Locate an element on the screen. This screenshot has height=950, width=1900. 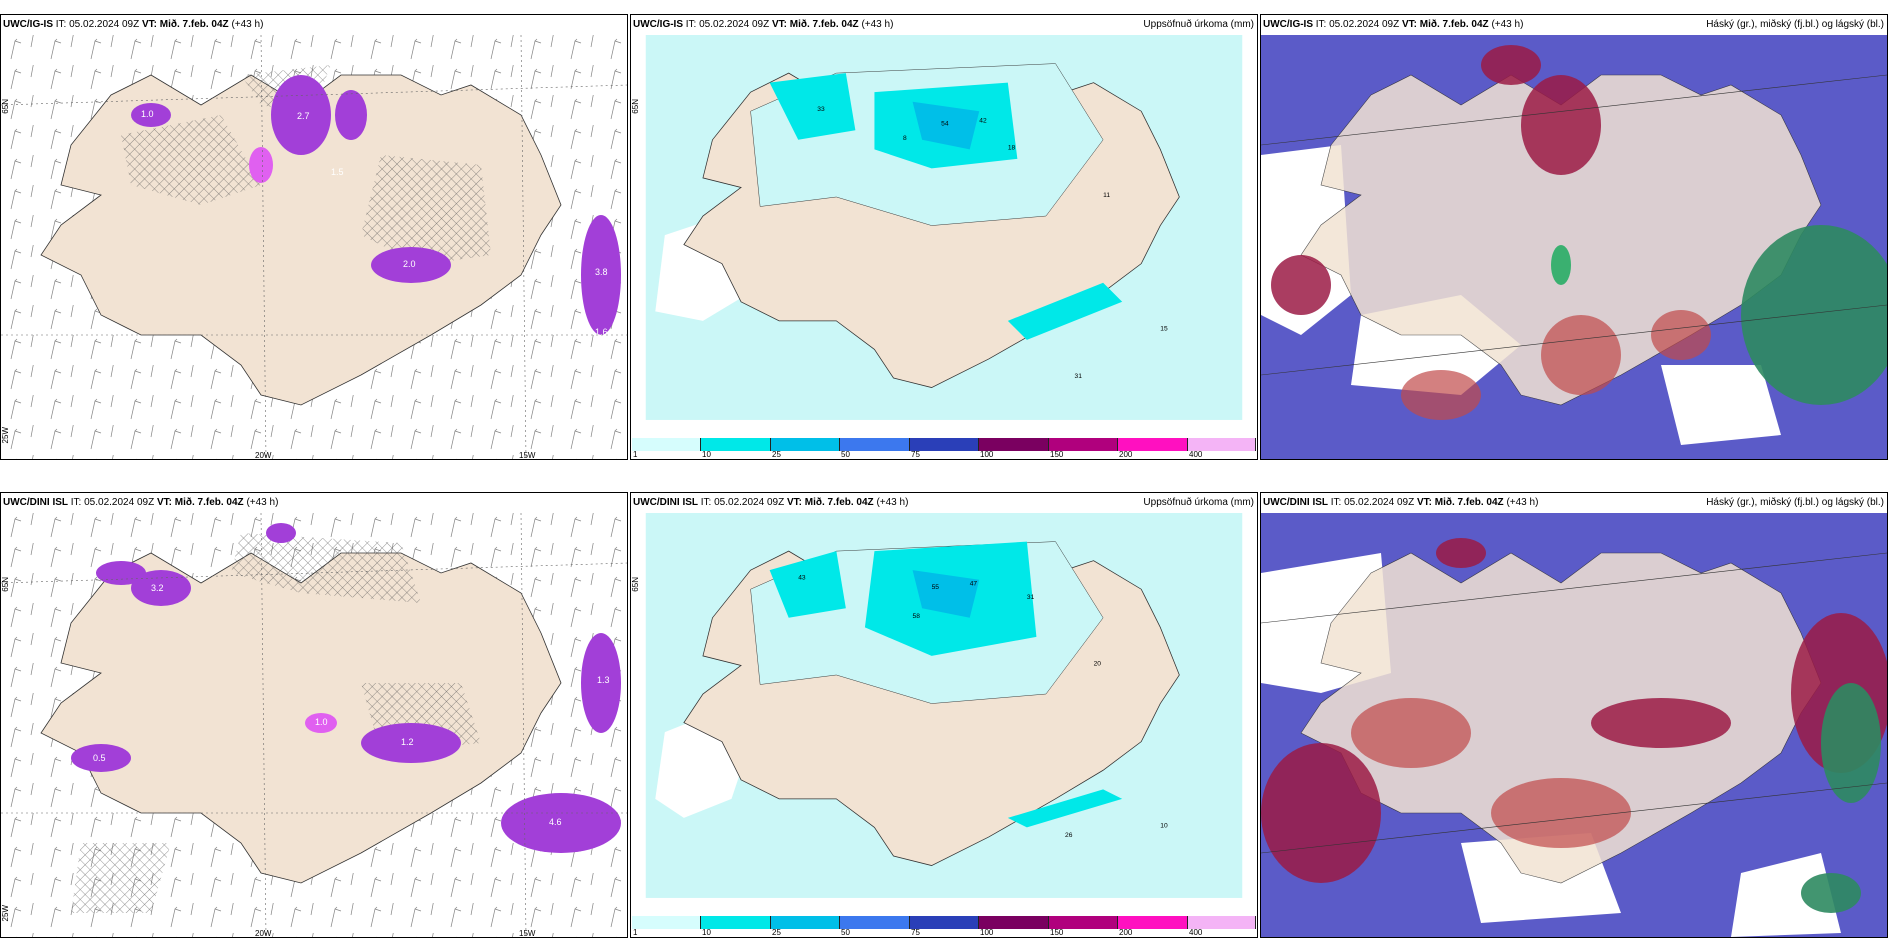
precip-value: 10 is located at coordinates (1164, 825).